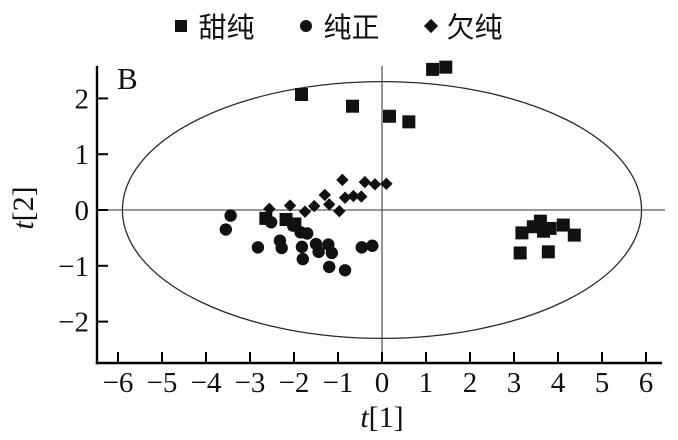 Image resolution: width=678 pixels, height=440 pixels. What do you see at coordinates (306, 26) in the screenshot?
I see `circle-marker-icon` at bounding box center [306, 26].